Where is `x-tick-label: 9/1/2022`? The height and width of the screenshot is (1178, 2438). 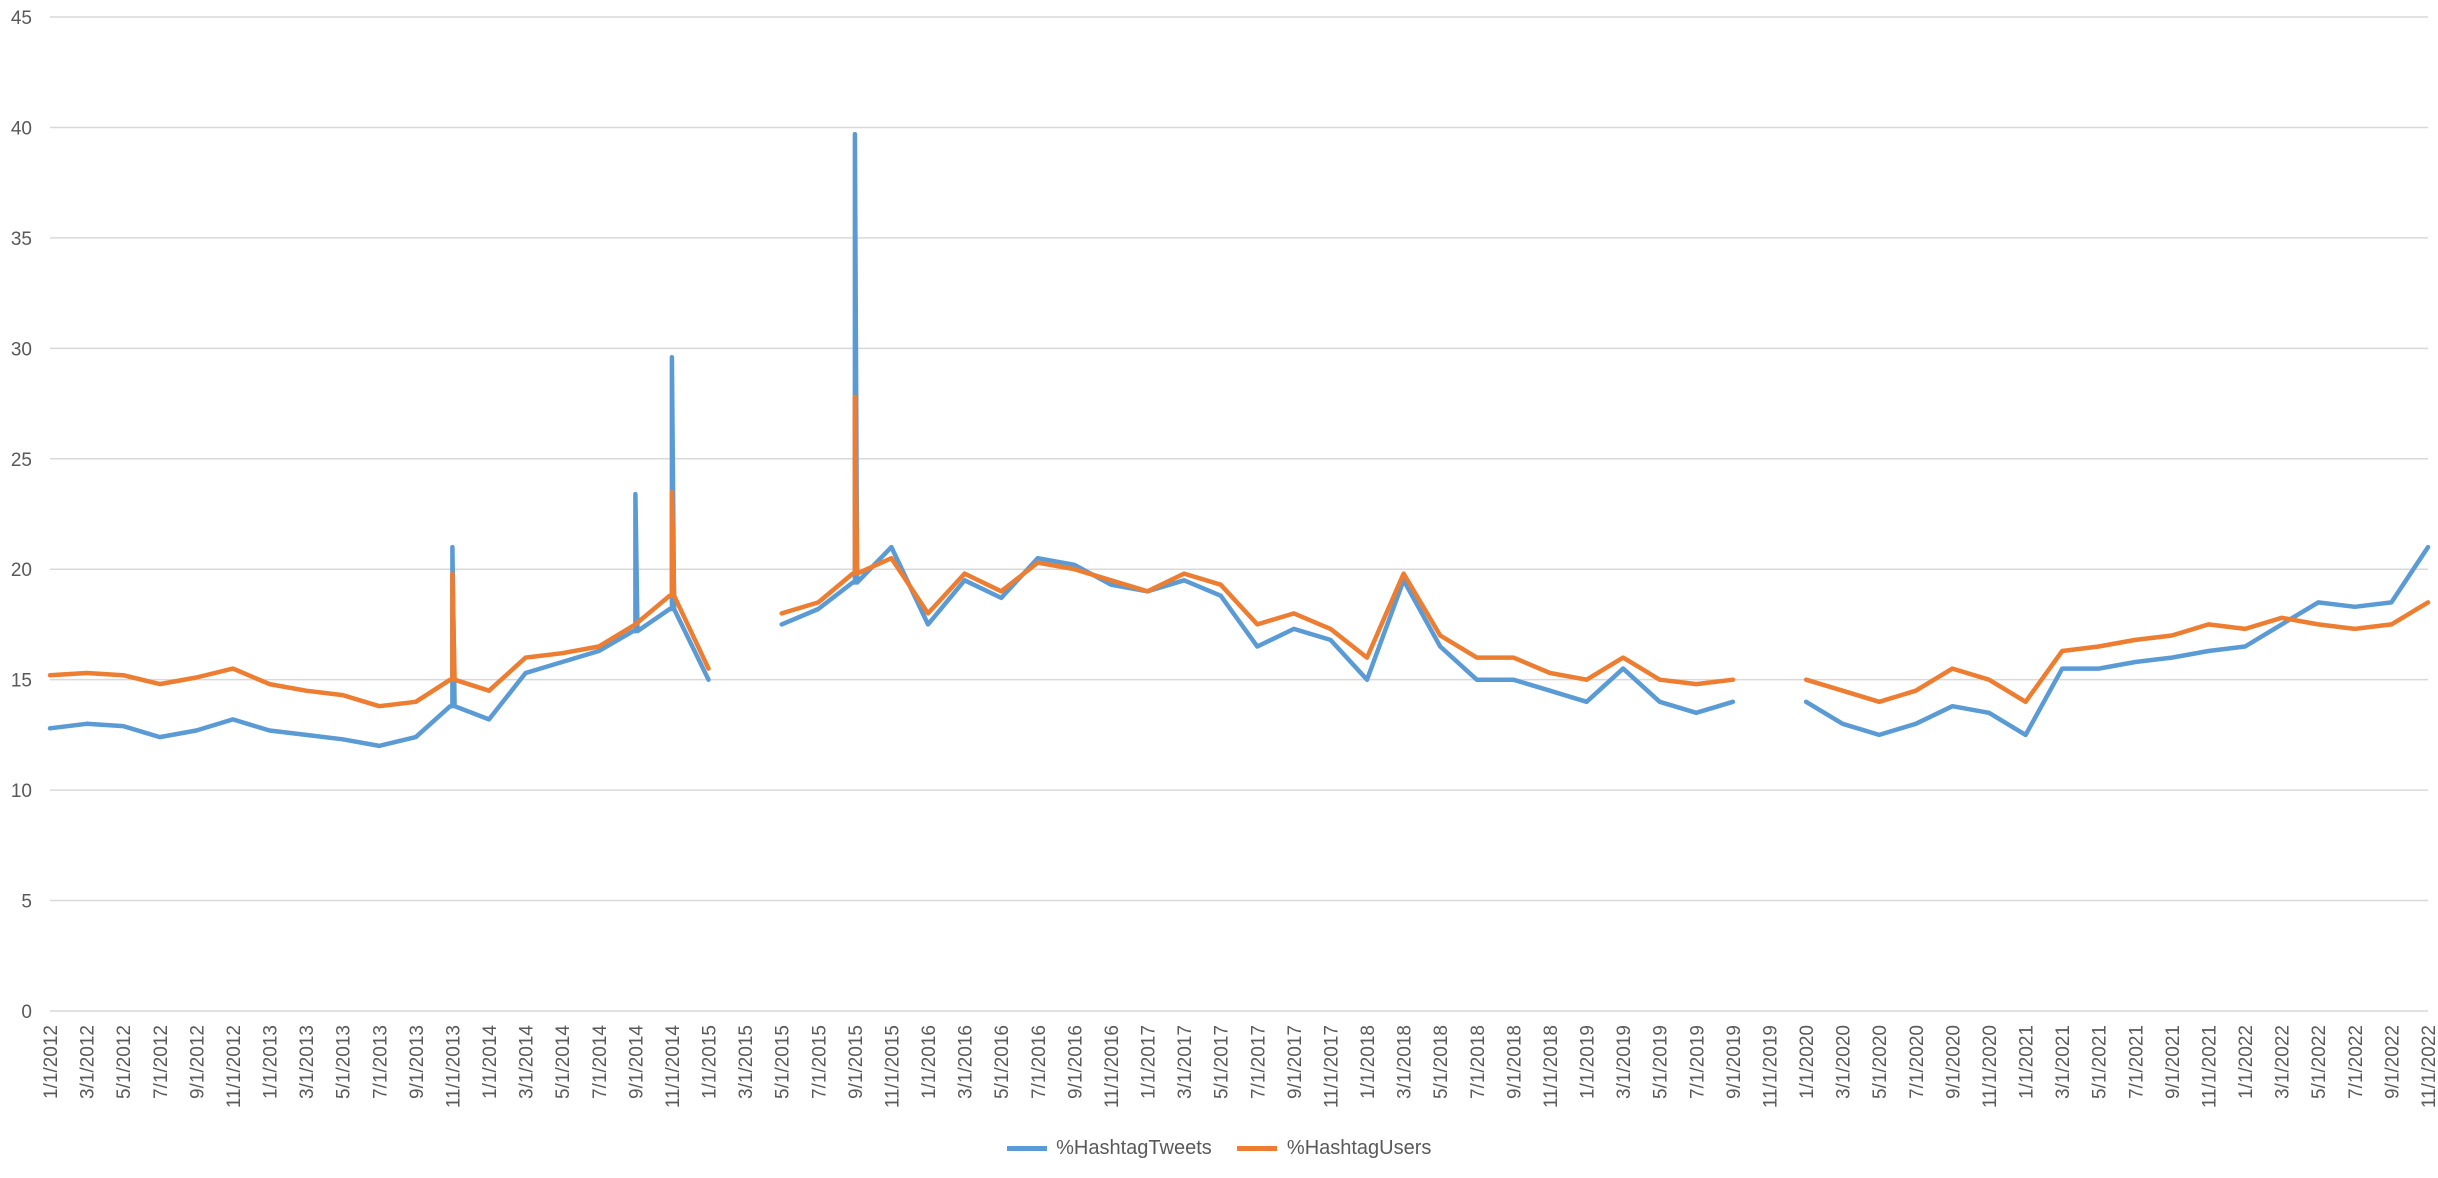
x-tick-label: 9/1/2022 is located at coordinates (2392, 1062).